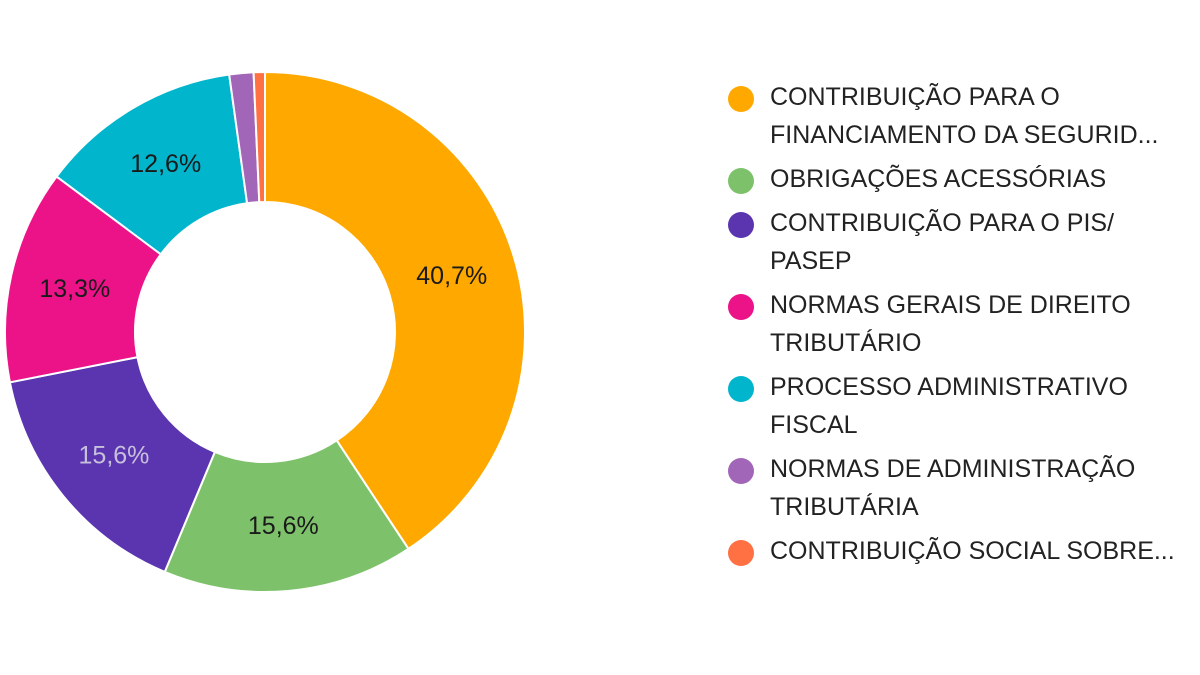  I want to click on legend-item-3: CONTRIBUIÇÃO PARA O PIS/ PASEP, so click(960, 242).